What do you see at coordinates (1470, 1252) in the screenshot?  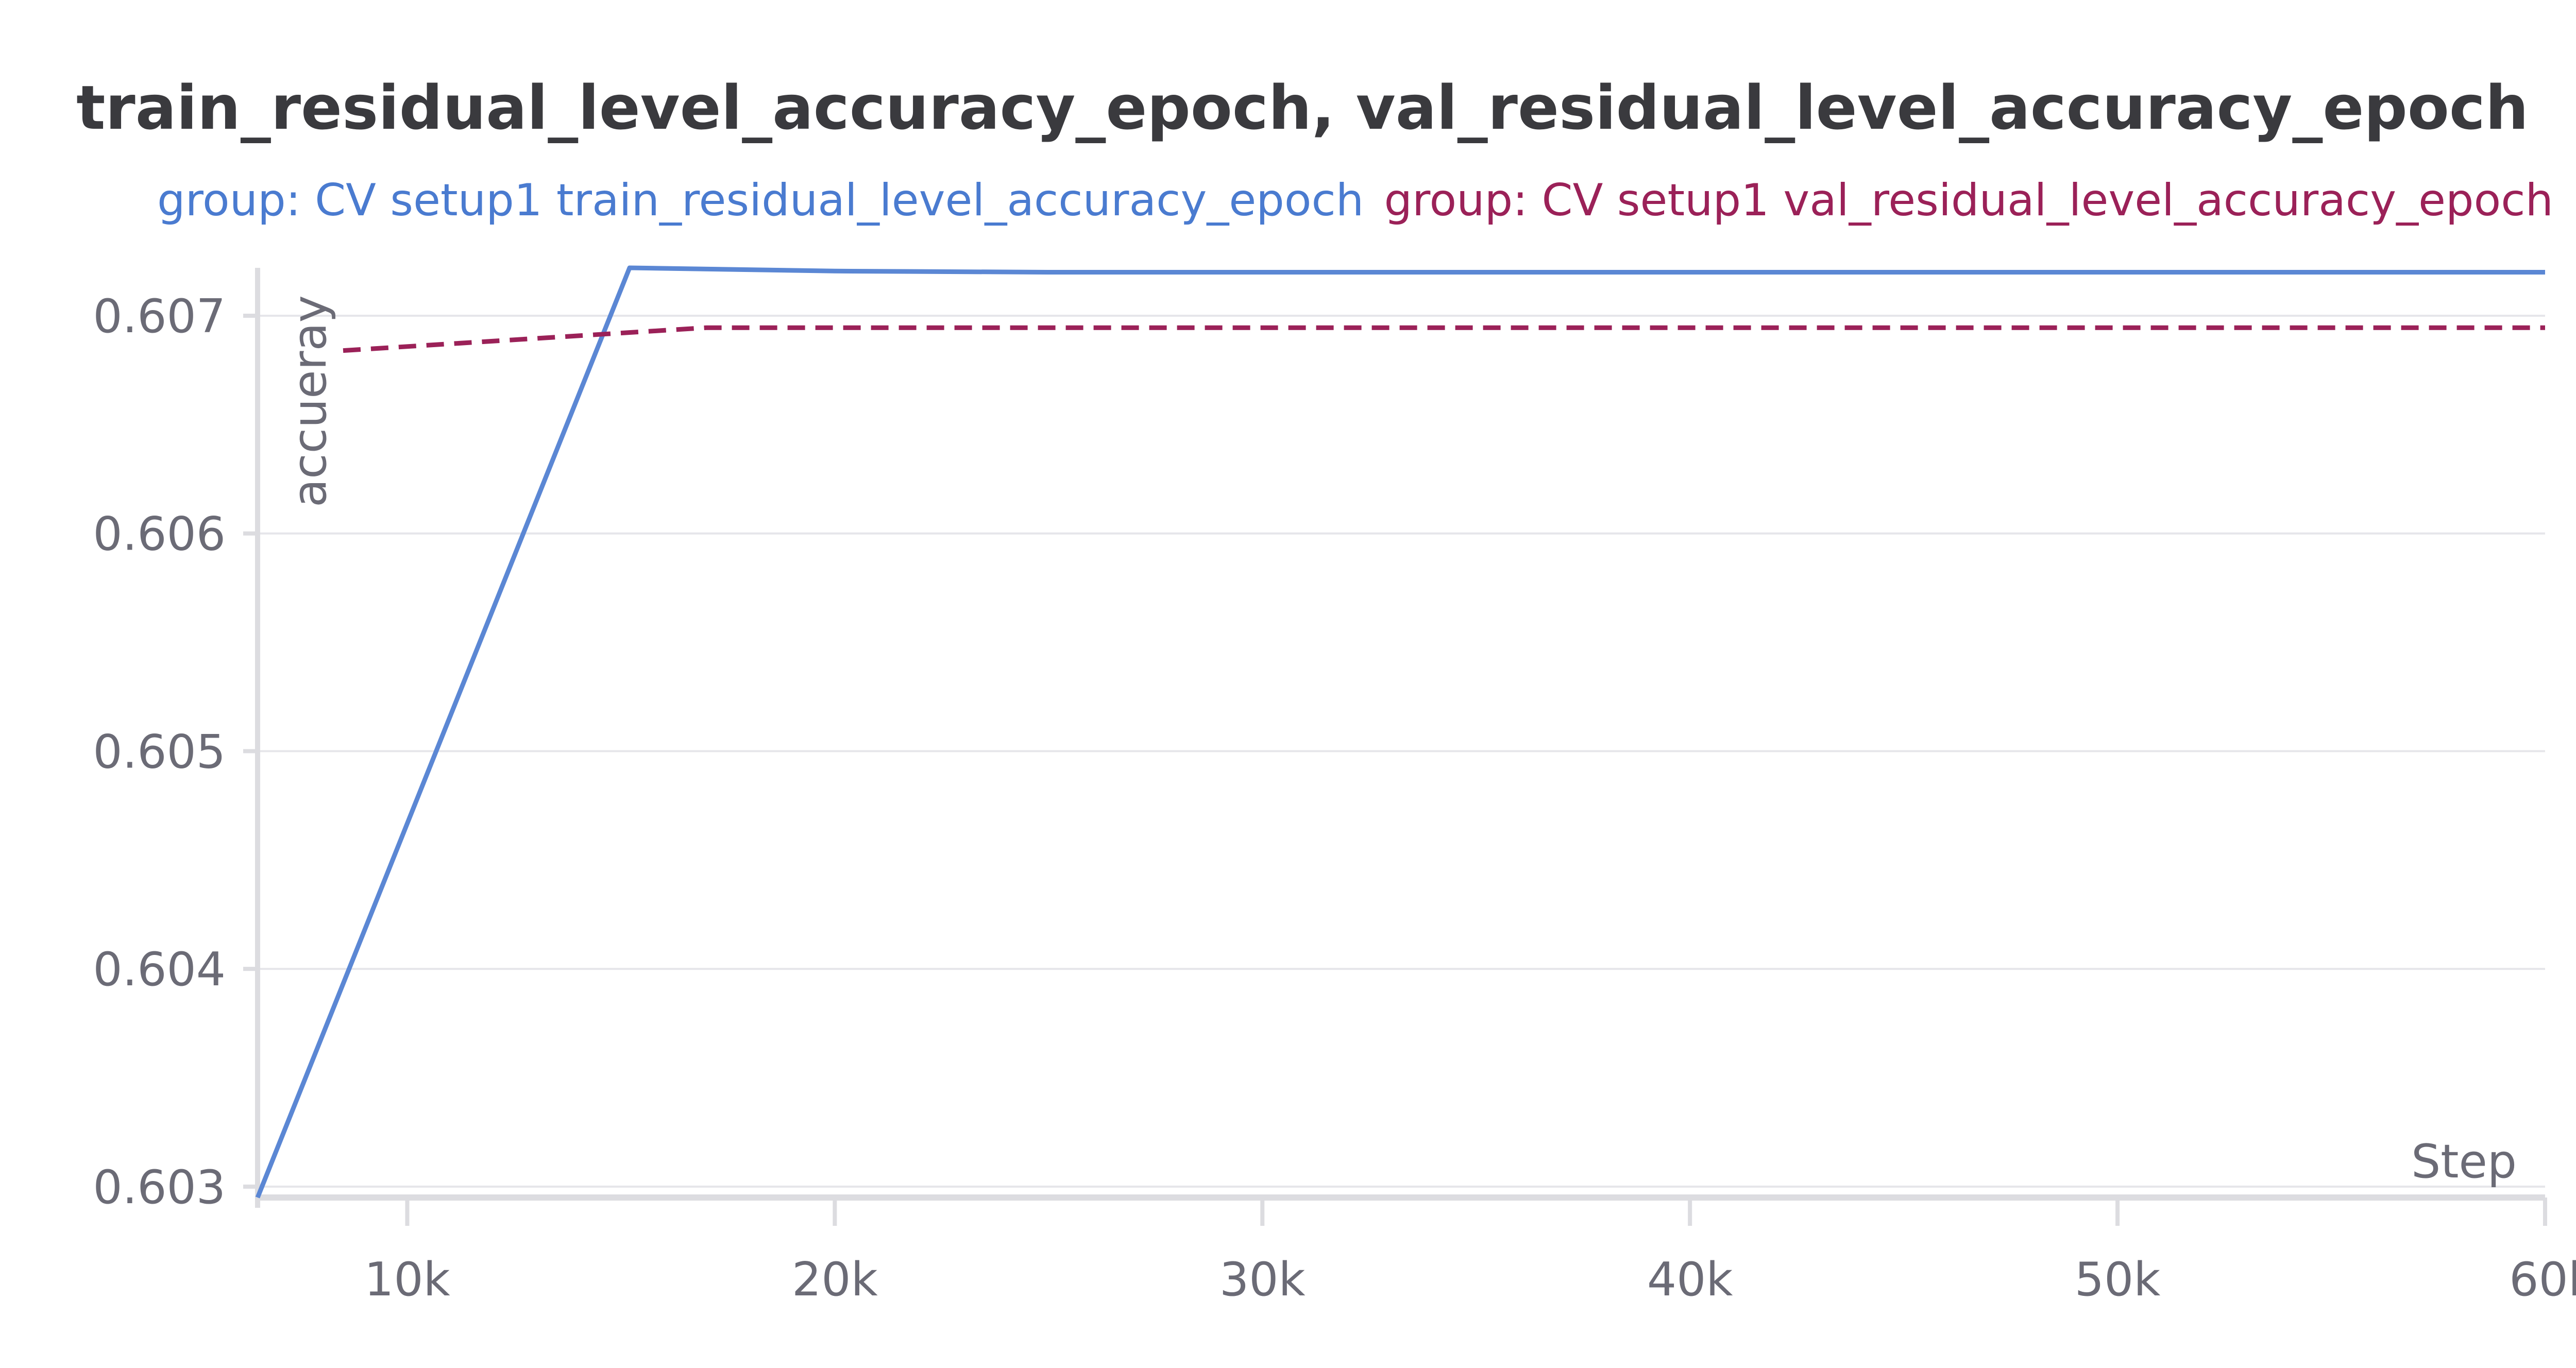 I see `x-axis-ticks: 10k 20k 30k 40k 50k 60l` at bounding box center [1470, 1252].